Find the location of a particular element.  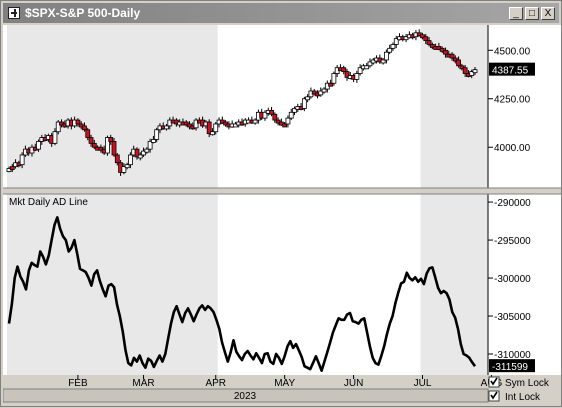

sym-lock-label: Sym Lock is located at coordinates (527, 383).